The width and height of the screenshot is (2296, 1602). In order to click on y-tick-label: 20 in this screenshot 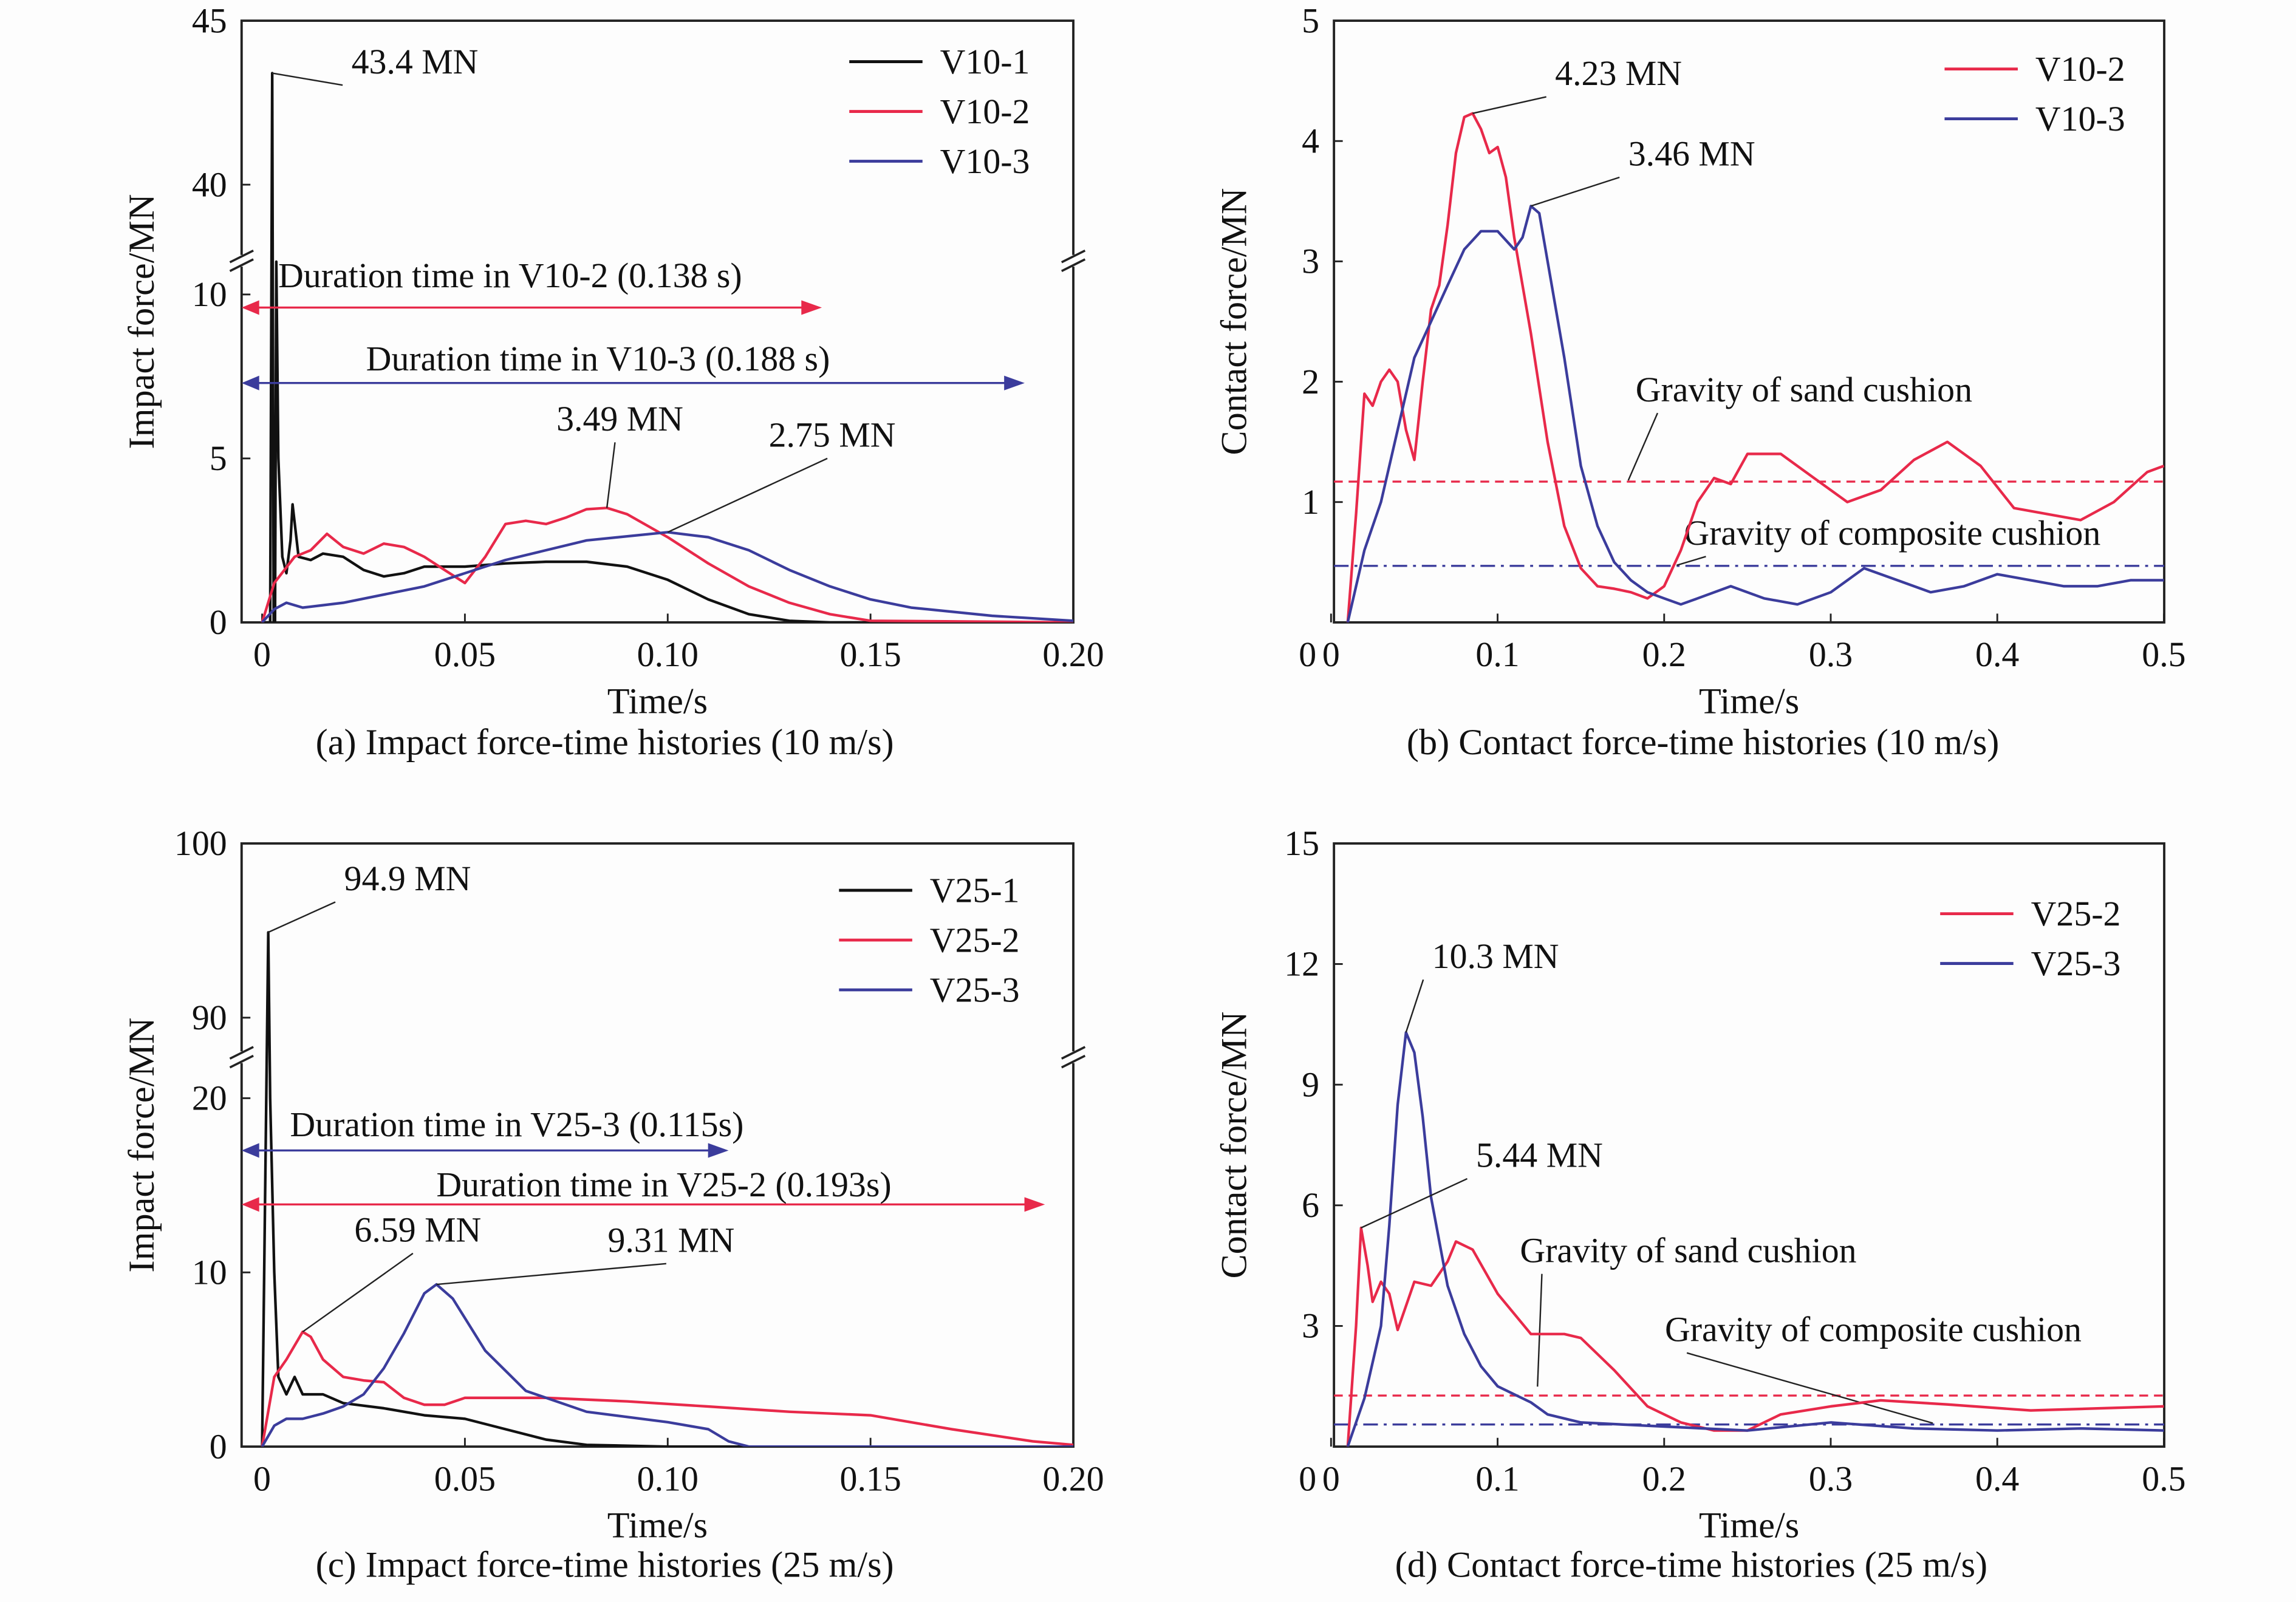, I will do `click(209, 1098)`.